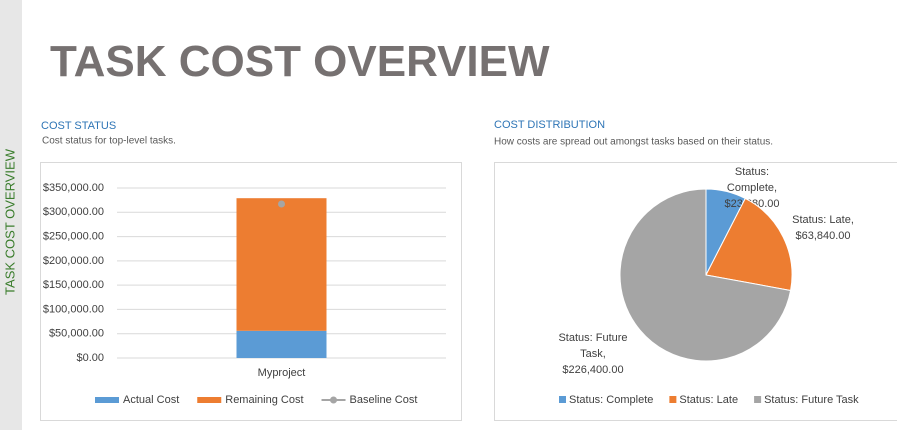 This screenshot has width=897, height=430. I want to click on legend-label: Actual Cost, so click(151, 400).